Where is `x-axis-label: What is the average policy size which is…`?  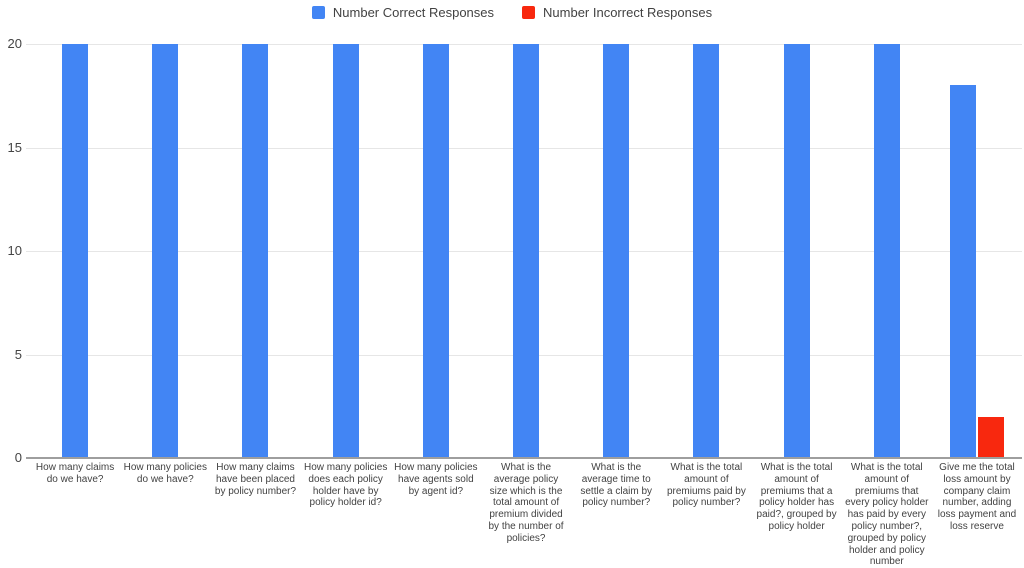 x-axis-label: What is the average policy size which is… is located at coordinates (526, 503).